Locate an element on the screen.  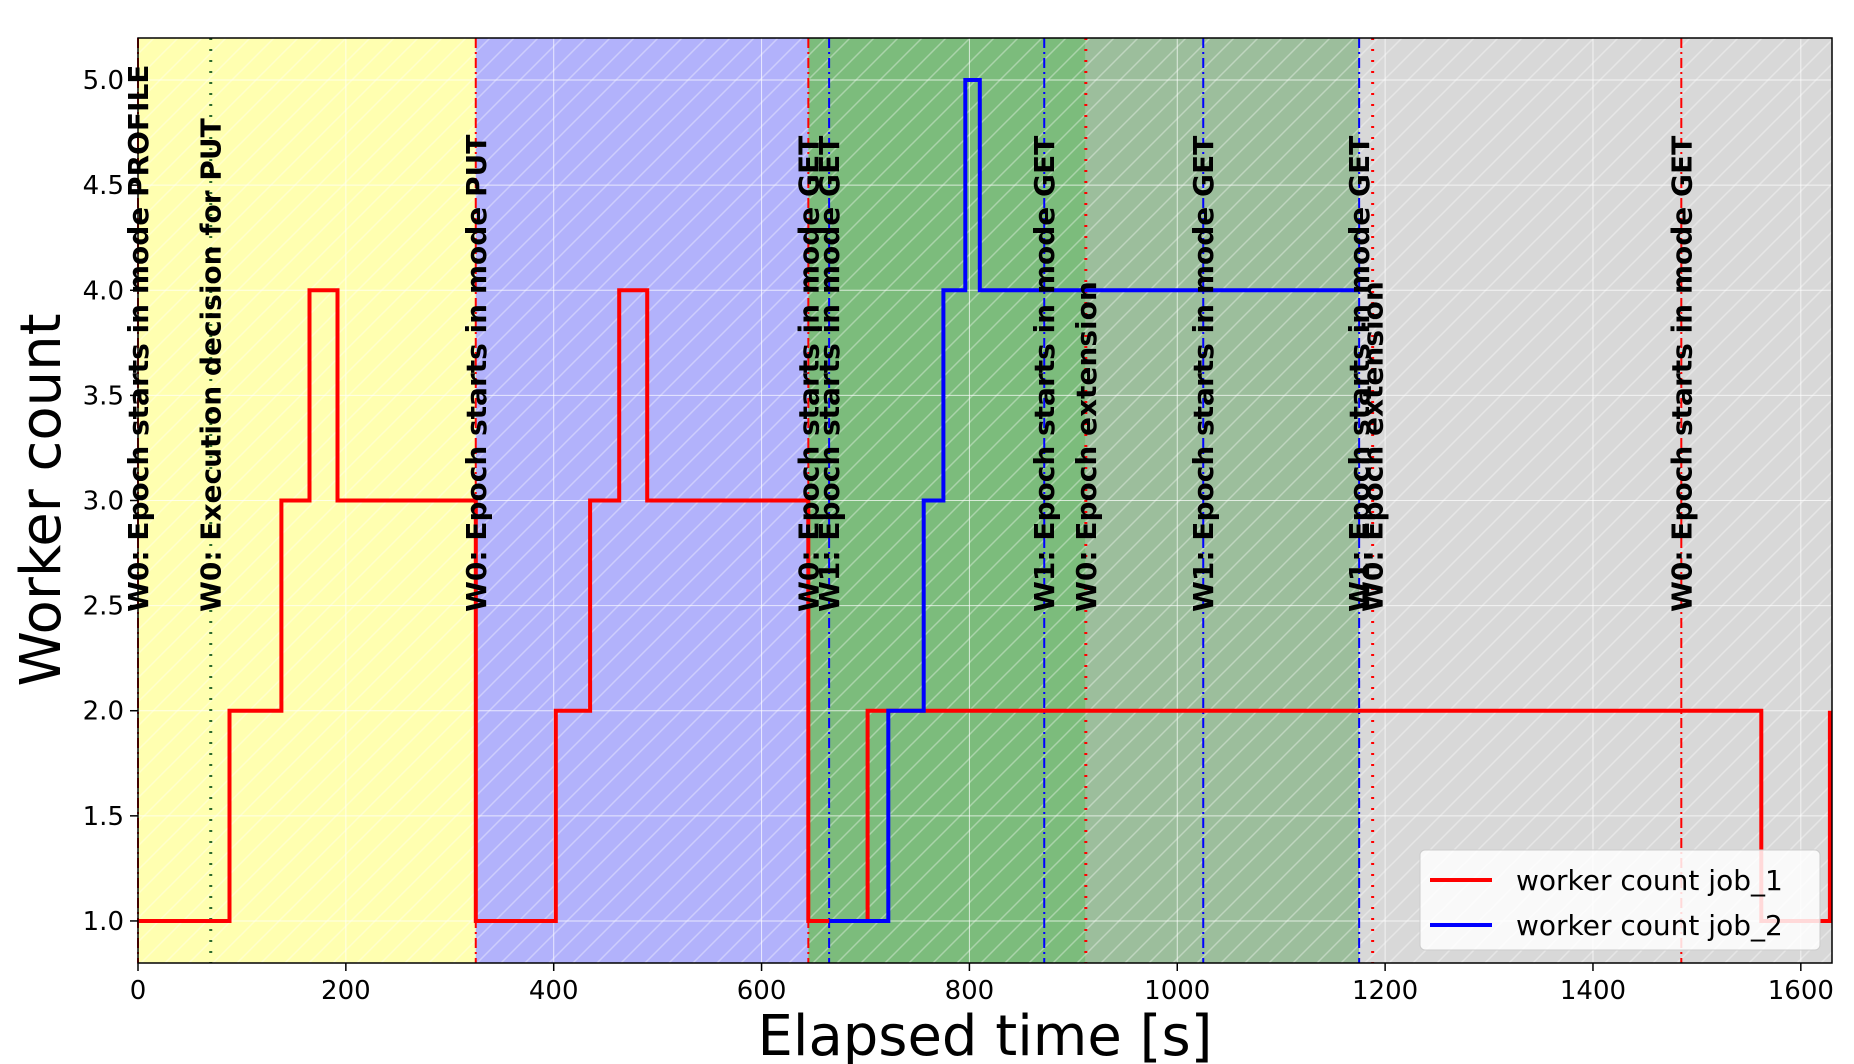
x-tick-label: 400 is located at coordinates (554, 991).